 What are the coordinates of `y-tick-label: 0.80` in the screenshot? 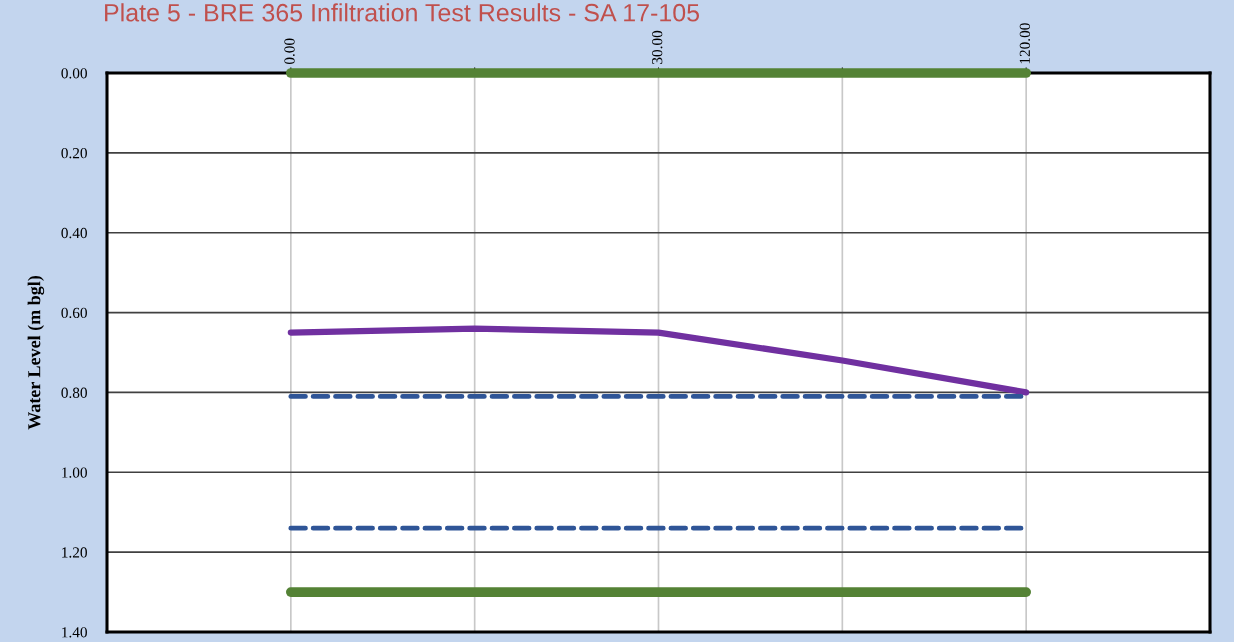 It's located at (74, 392).